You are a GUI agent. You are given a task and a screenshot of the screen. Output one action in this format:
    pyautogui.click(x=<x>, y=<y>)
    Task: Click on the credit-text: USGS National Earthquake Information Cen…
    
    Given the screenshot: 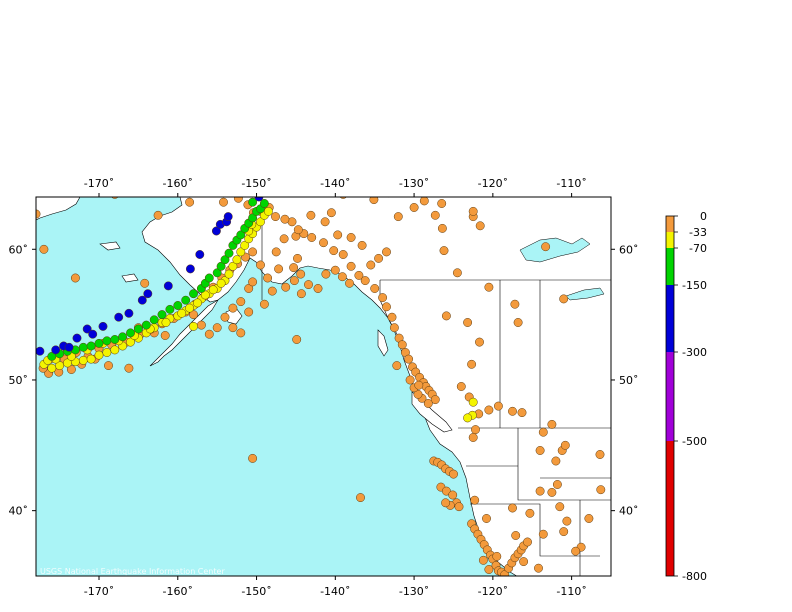 What is the action you would take?
    pyautogui.click(x=132, y=571)
    